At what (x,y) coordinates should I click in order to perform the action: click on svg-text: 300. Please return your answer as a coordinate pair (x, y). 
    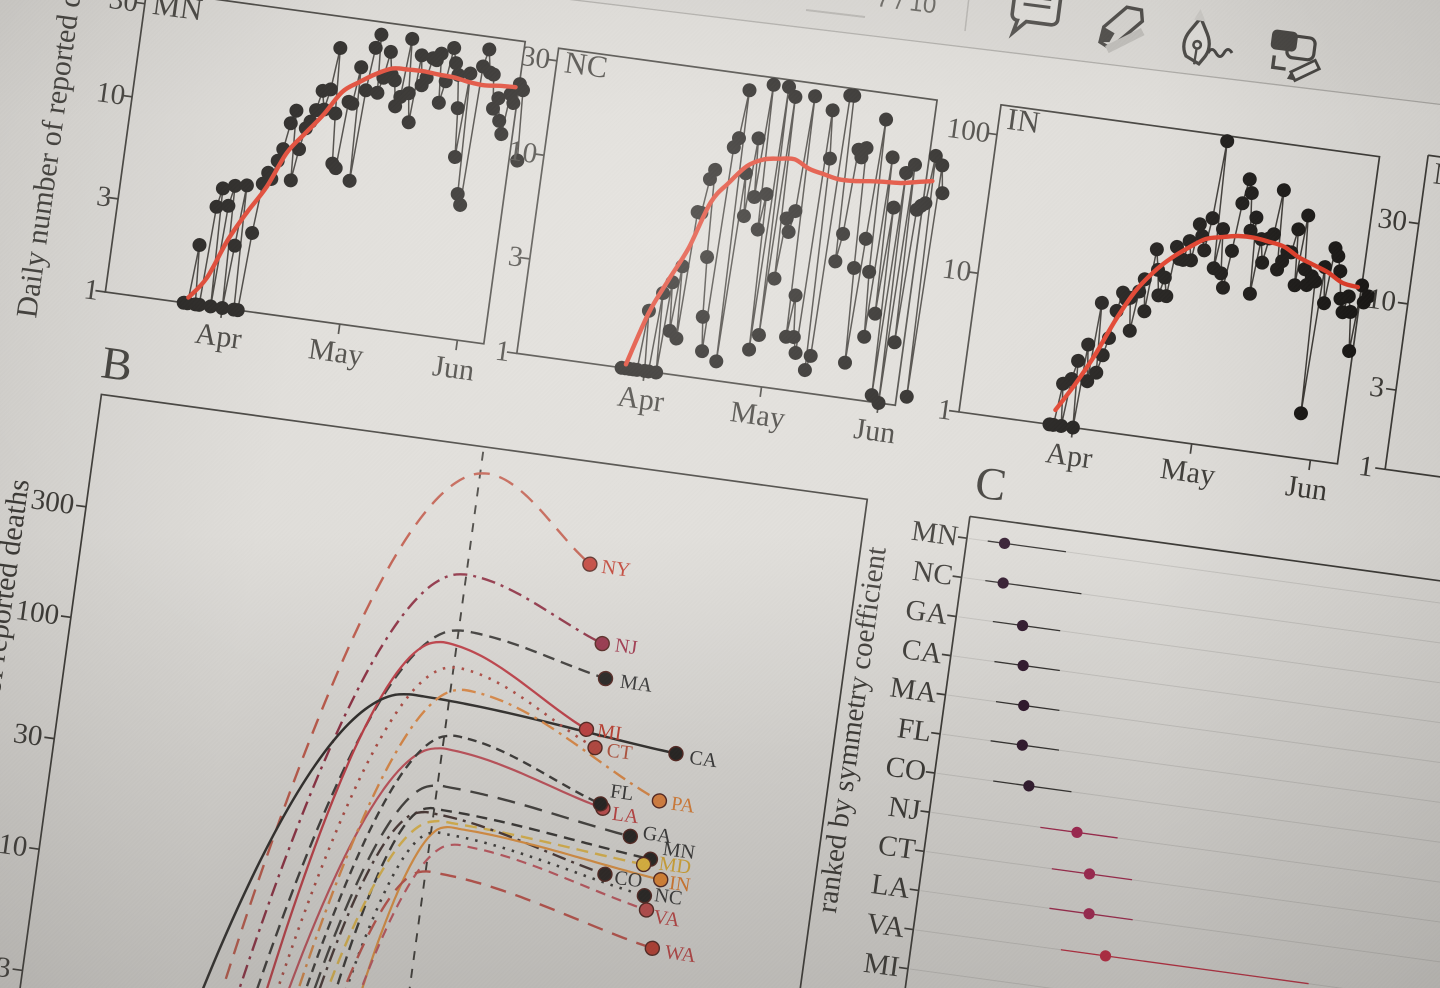
    Looking at the image, I should click on (52, 502).